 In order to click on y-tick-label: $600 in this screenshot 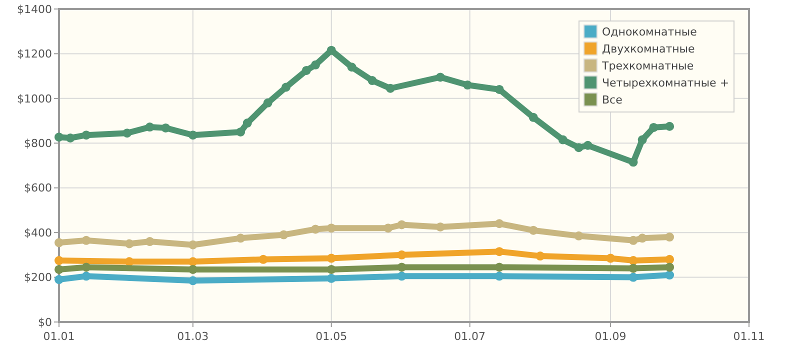, I will do `click(38, 188)`.